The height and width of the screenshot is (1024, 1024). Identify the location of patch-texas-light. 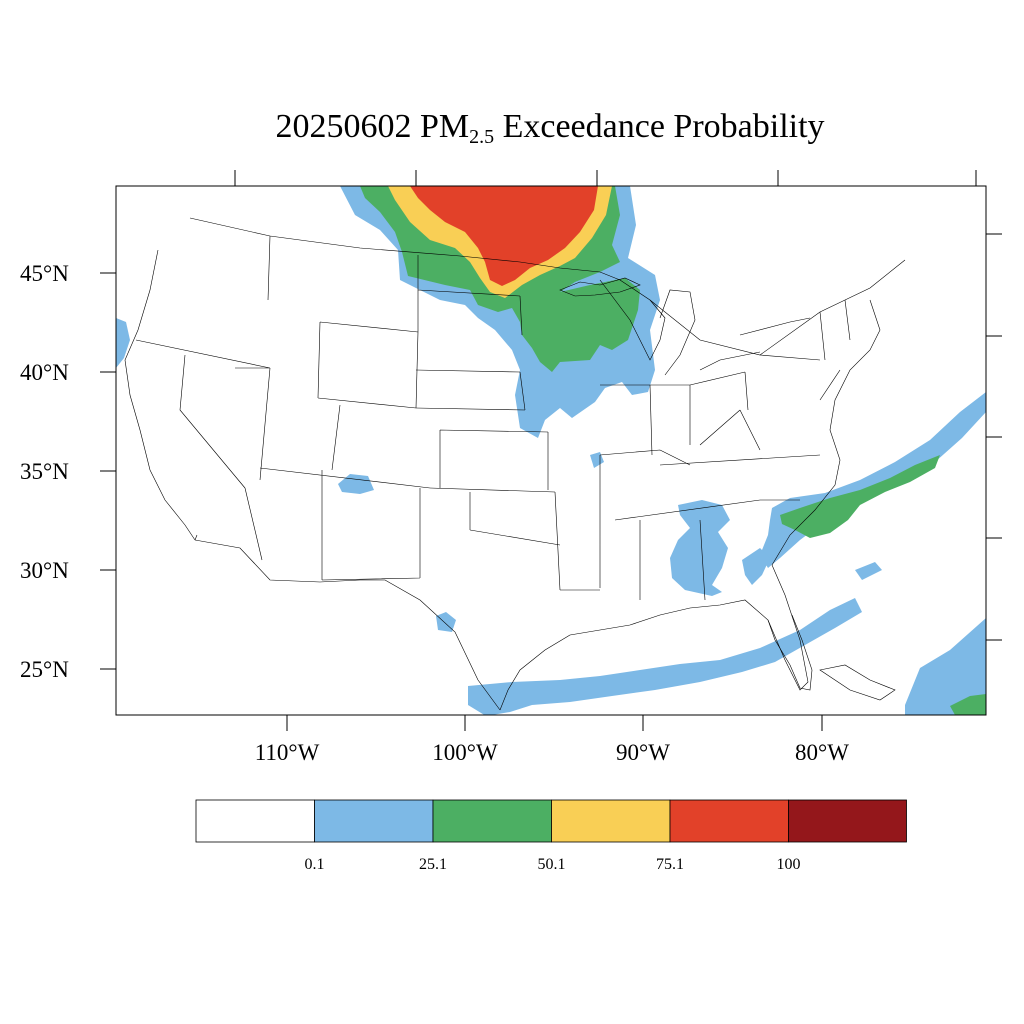
(446, 622).